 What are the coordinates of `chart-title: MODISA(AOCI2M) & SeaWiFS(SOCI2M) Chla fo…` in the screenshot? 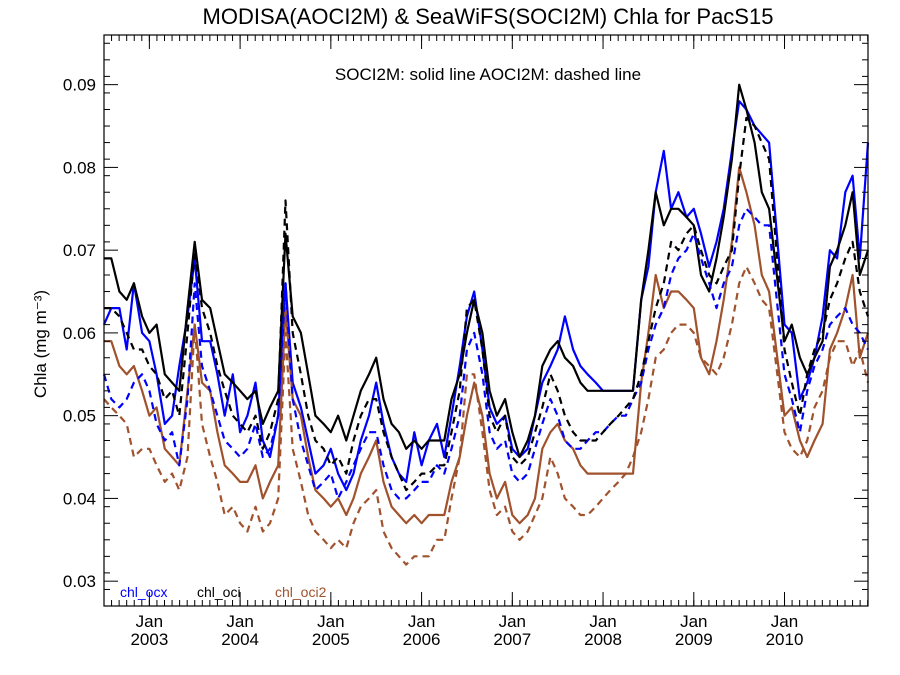 It's located at (488, 16).